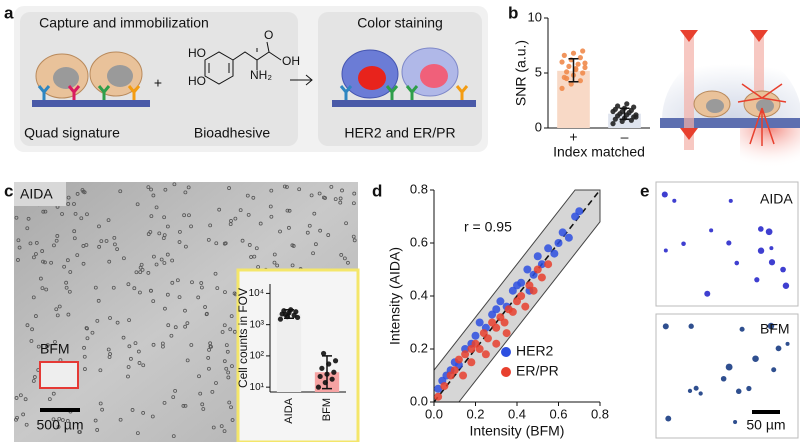 This screenshot has height=442, width=800. What do you see at coordinates (243, 338) in the screenshot?
I see `y-axis-label: Cell counts in FOV` at bounding box center [243, 338].